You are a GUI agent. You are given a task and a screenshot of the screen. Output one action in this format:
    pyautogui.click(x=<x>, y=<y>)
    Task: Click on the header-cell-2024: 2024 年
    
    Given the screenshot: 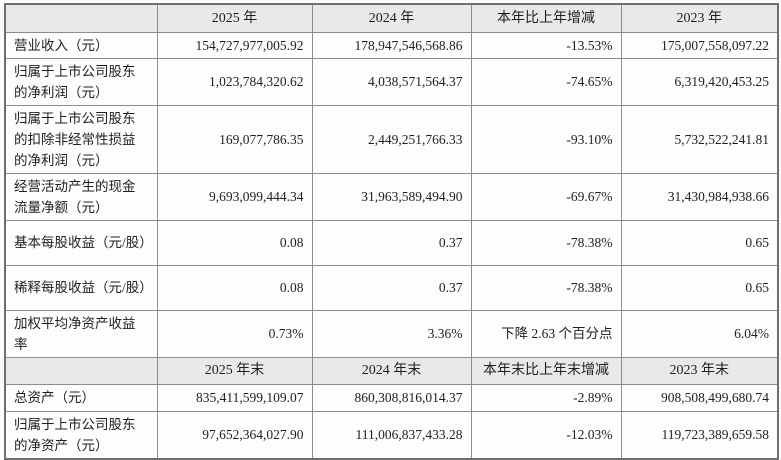 What is the action you would take?
    pyautogui.click(x=391, y=18)
    